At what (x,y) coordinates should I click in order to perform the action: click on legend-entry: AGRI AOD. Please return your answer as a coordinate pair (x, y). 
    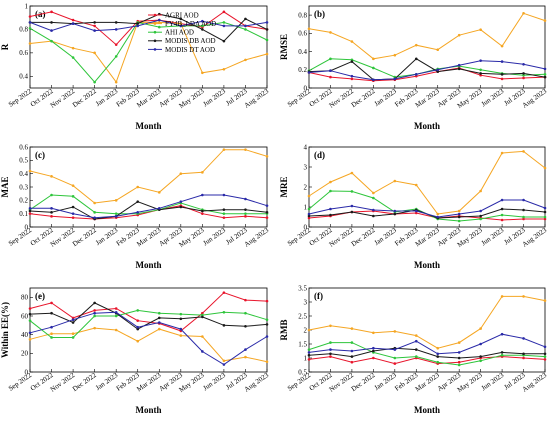
    Looking at the image, I should click on (182, 15).